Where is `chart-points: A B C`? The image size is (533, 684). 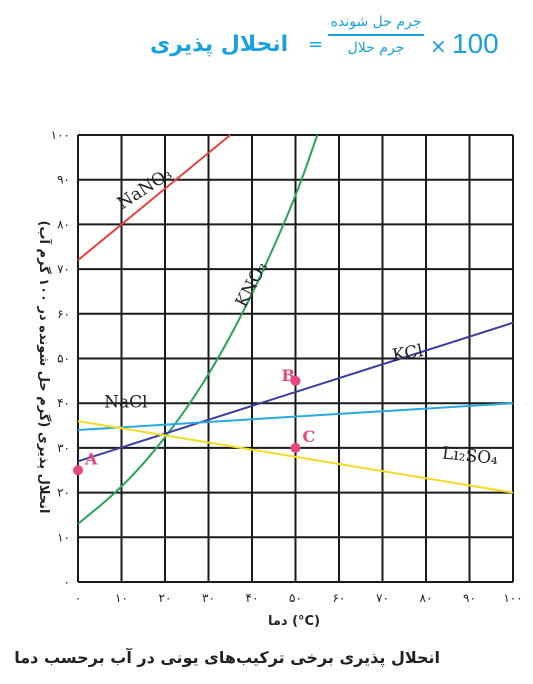 chart-points: A B C is located at coordinates (194, 421).